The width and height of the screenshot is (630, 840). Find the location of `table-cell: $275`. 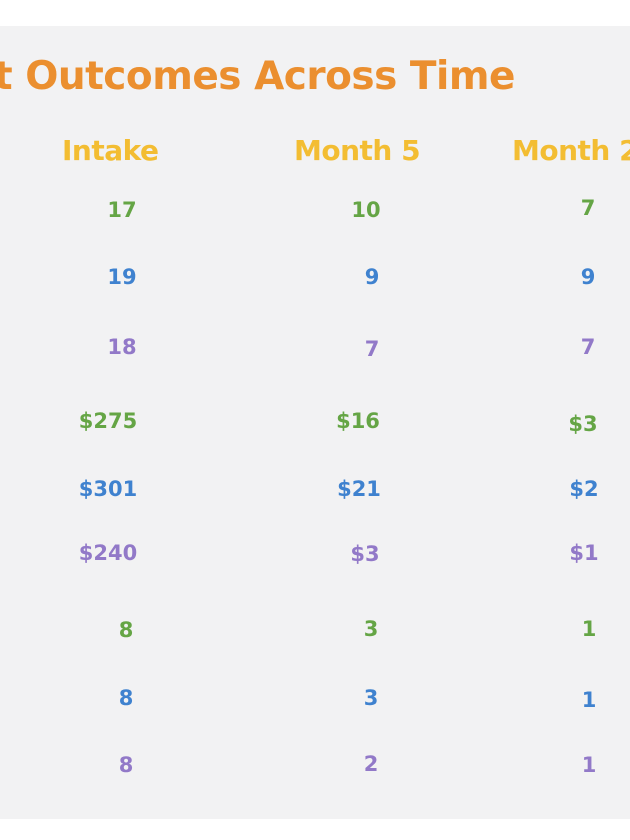

table-cell: $275 is located at coordinates (108, 421).